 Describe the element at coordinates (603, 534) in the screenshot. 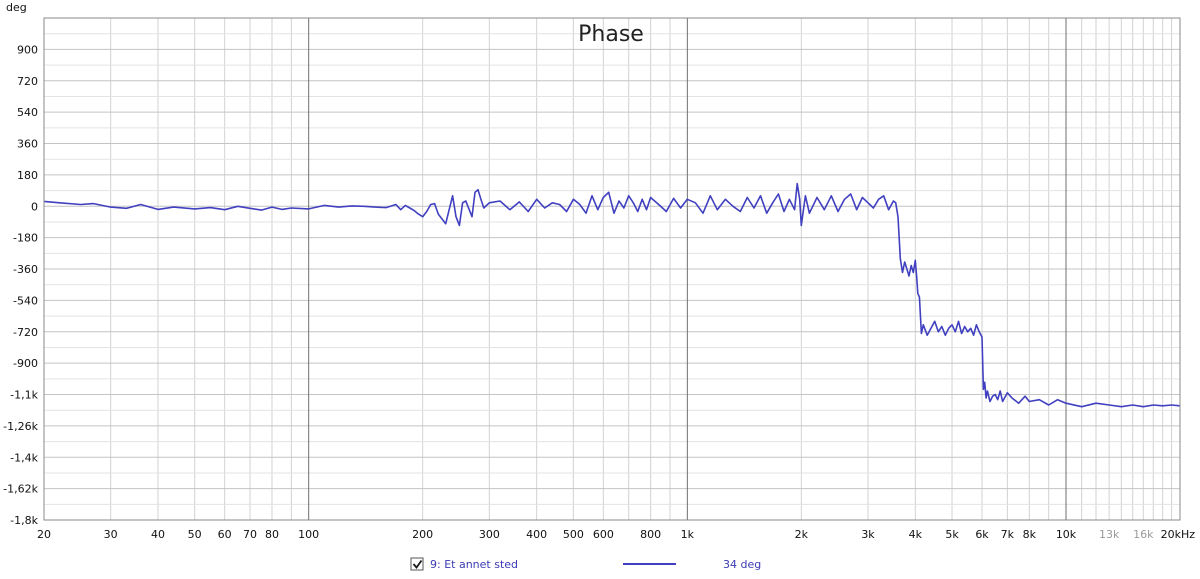

I see `x-tick-label: 600` at that location.